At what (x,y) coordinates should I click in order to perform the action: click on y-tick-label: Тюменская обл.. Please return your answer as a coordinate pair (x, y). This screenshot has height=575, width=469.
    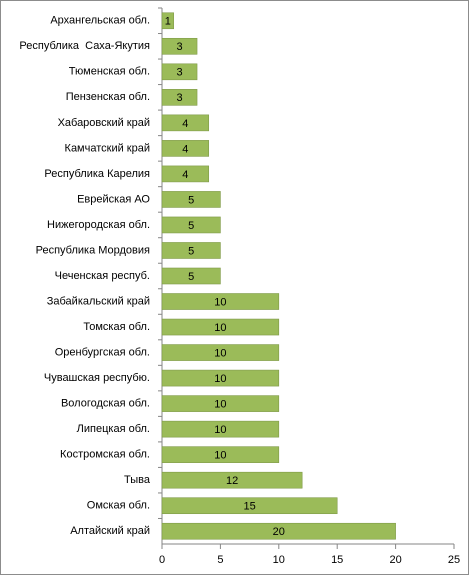
    Looking at the image, I should click on (109, 72).